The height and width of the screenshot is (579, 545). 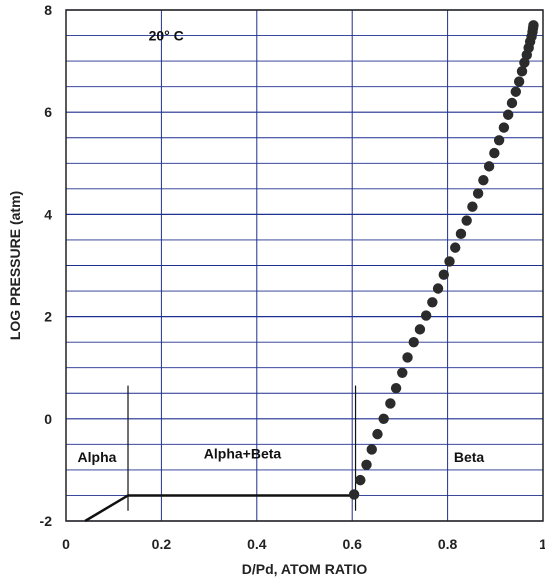 What do you see at coordinates (48, 317) in the screenshot?
I see `y-tick-label: 2` at bounding box center [48, 317].